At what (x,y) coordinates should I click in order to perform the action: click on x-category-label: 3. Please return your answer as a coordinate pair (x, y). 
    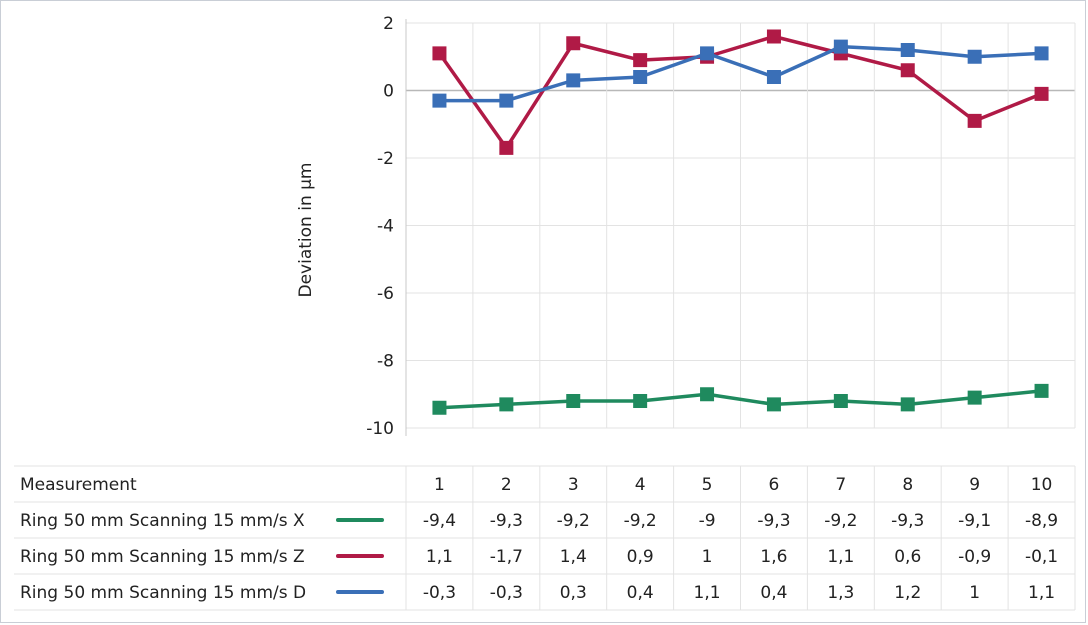
    Looking at the image, I should click on (573, 485).